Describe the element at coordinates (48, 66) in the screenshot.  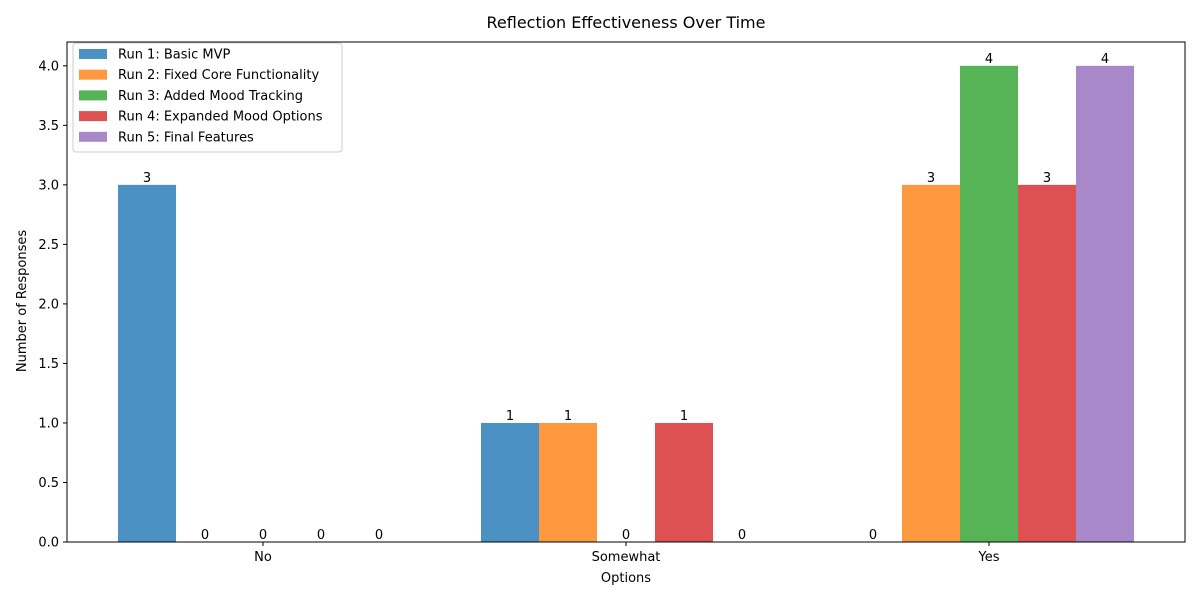
I see `y-tick-label: 4.0` at that location.